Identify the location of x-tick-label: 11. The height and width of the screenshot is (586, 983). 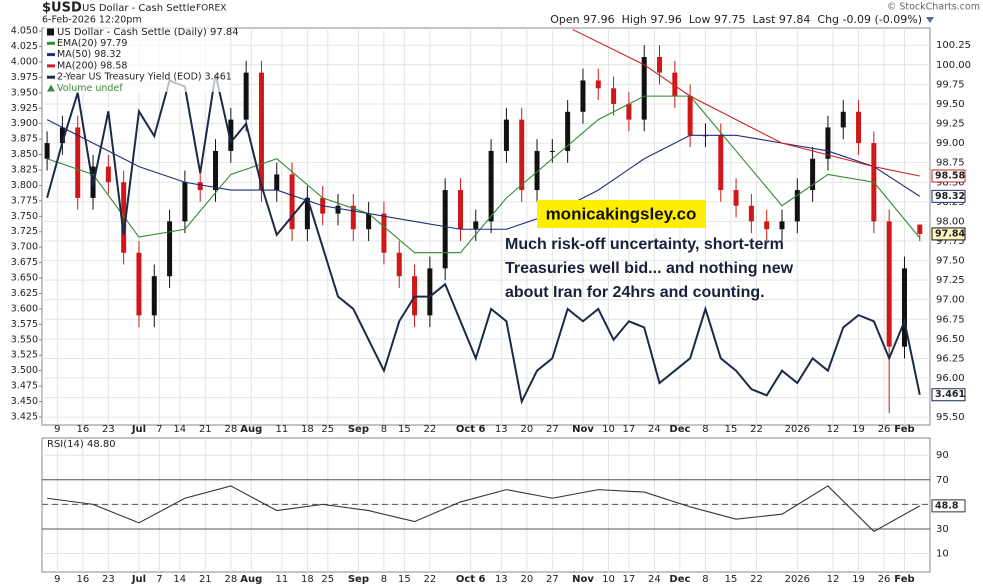
(281, 579).